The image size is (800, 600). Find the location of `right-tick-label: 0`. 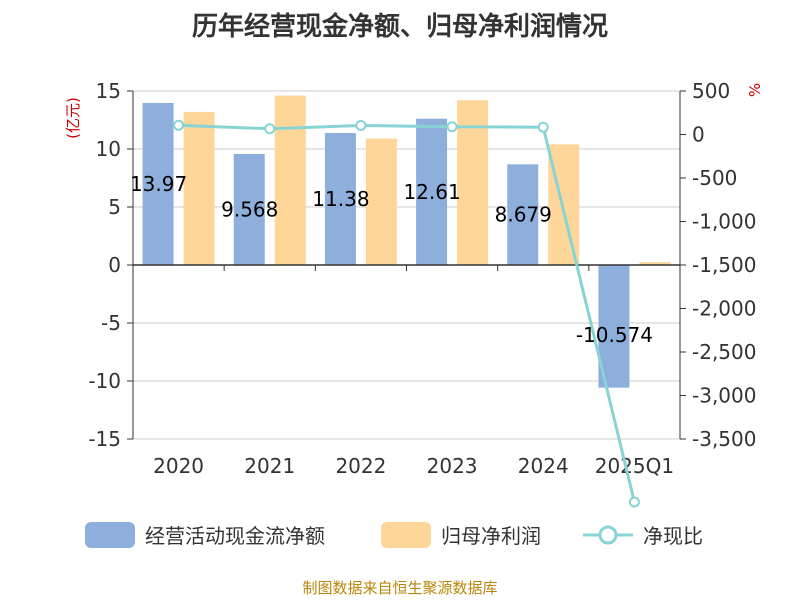

right-tick-label: 0 is located at coordinates (698, 135).